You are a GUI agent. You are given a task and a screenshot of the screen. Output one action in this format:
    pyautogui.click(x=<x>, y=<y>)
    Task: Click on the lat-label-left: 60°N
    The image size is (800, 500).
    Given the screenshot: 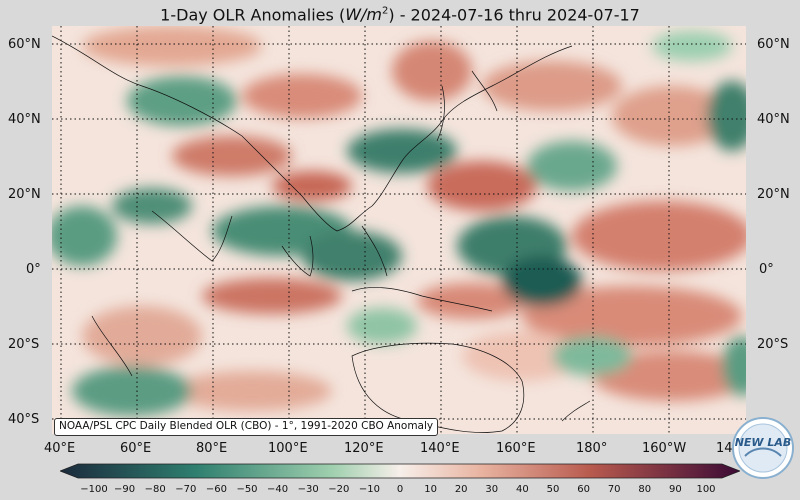 What is the action you would take?
    pyautogui.click(x=24, y=44)
    